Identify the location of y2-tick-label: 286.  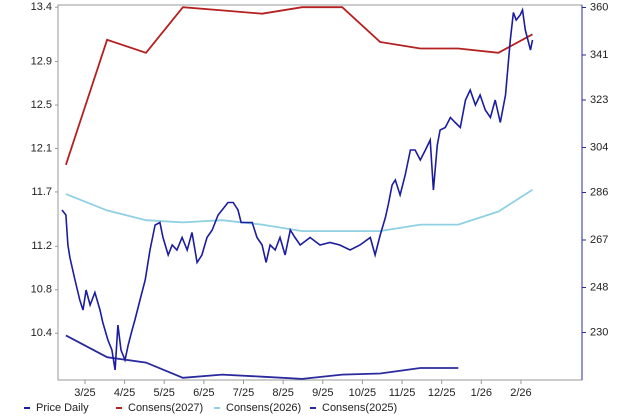
(599, 192).